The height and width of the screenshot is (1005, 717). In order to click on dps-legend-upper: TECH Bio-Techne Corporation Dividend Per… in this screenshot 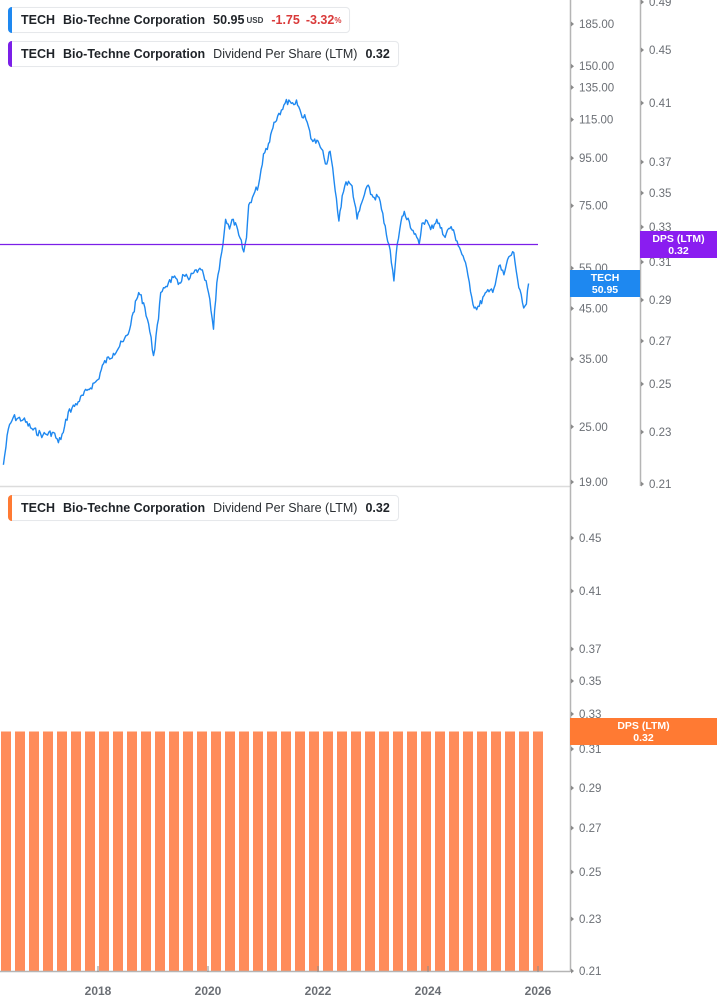, I will do `click(203, 54)`.